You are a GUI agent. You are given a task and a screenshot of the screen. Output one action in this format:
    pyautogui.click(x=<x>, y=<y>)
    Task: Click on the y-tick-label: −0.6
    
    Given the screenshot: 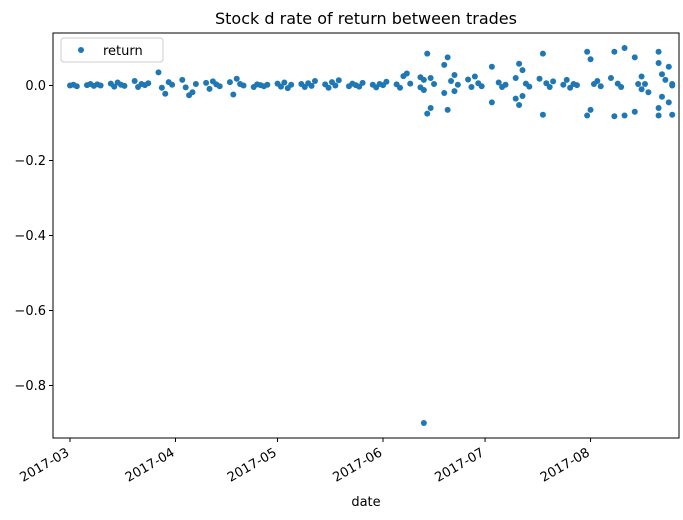 What is the action you would take?
    pyautogui.click(x=30, y=311)
    